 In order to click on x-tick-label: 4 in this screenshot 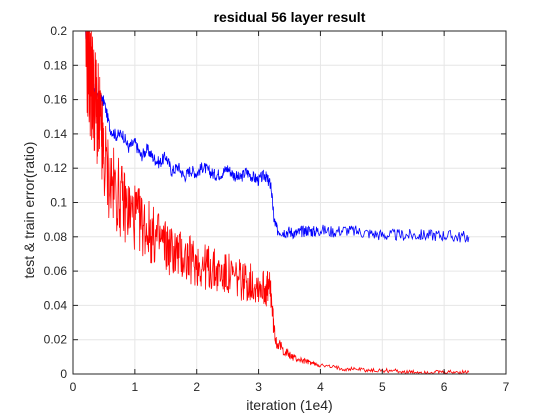, I will do `click(320, 387)`.